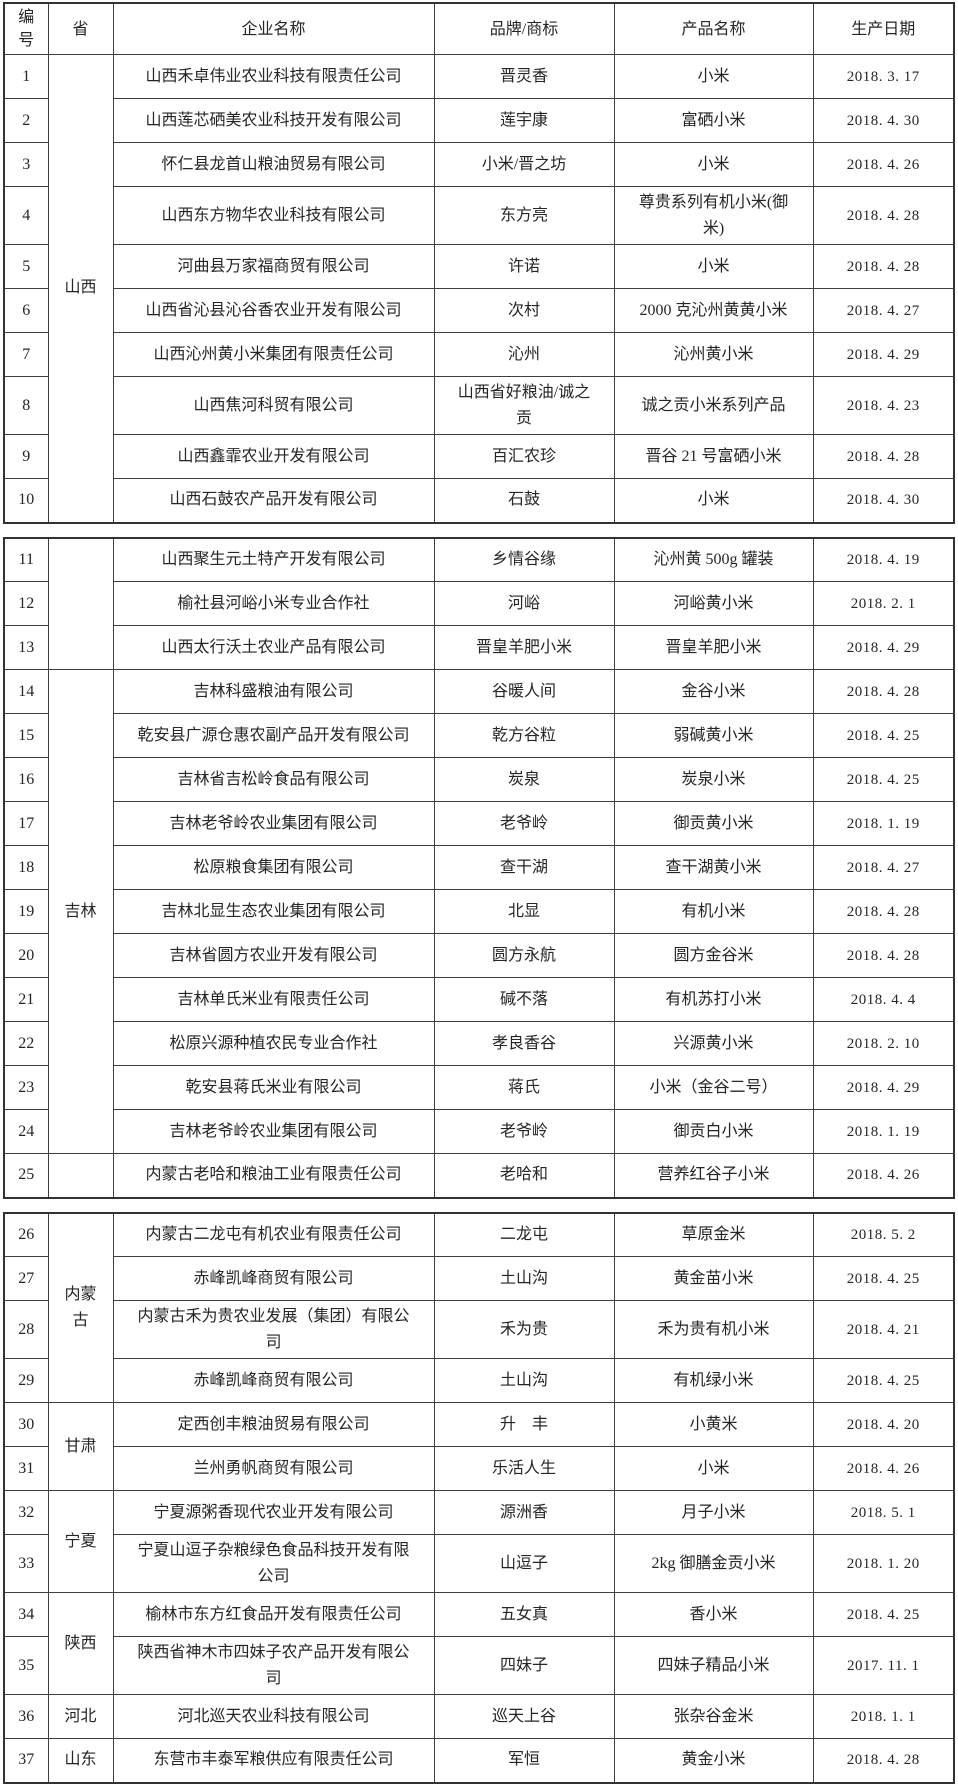  Describe the element at coordinates (26, 76) in the screenshot. I see `cell-row-number: 1` at that location.